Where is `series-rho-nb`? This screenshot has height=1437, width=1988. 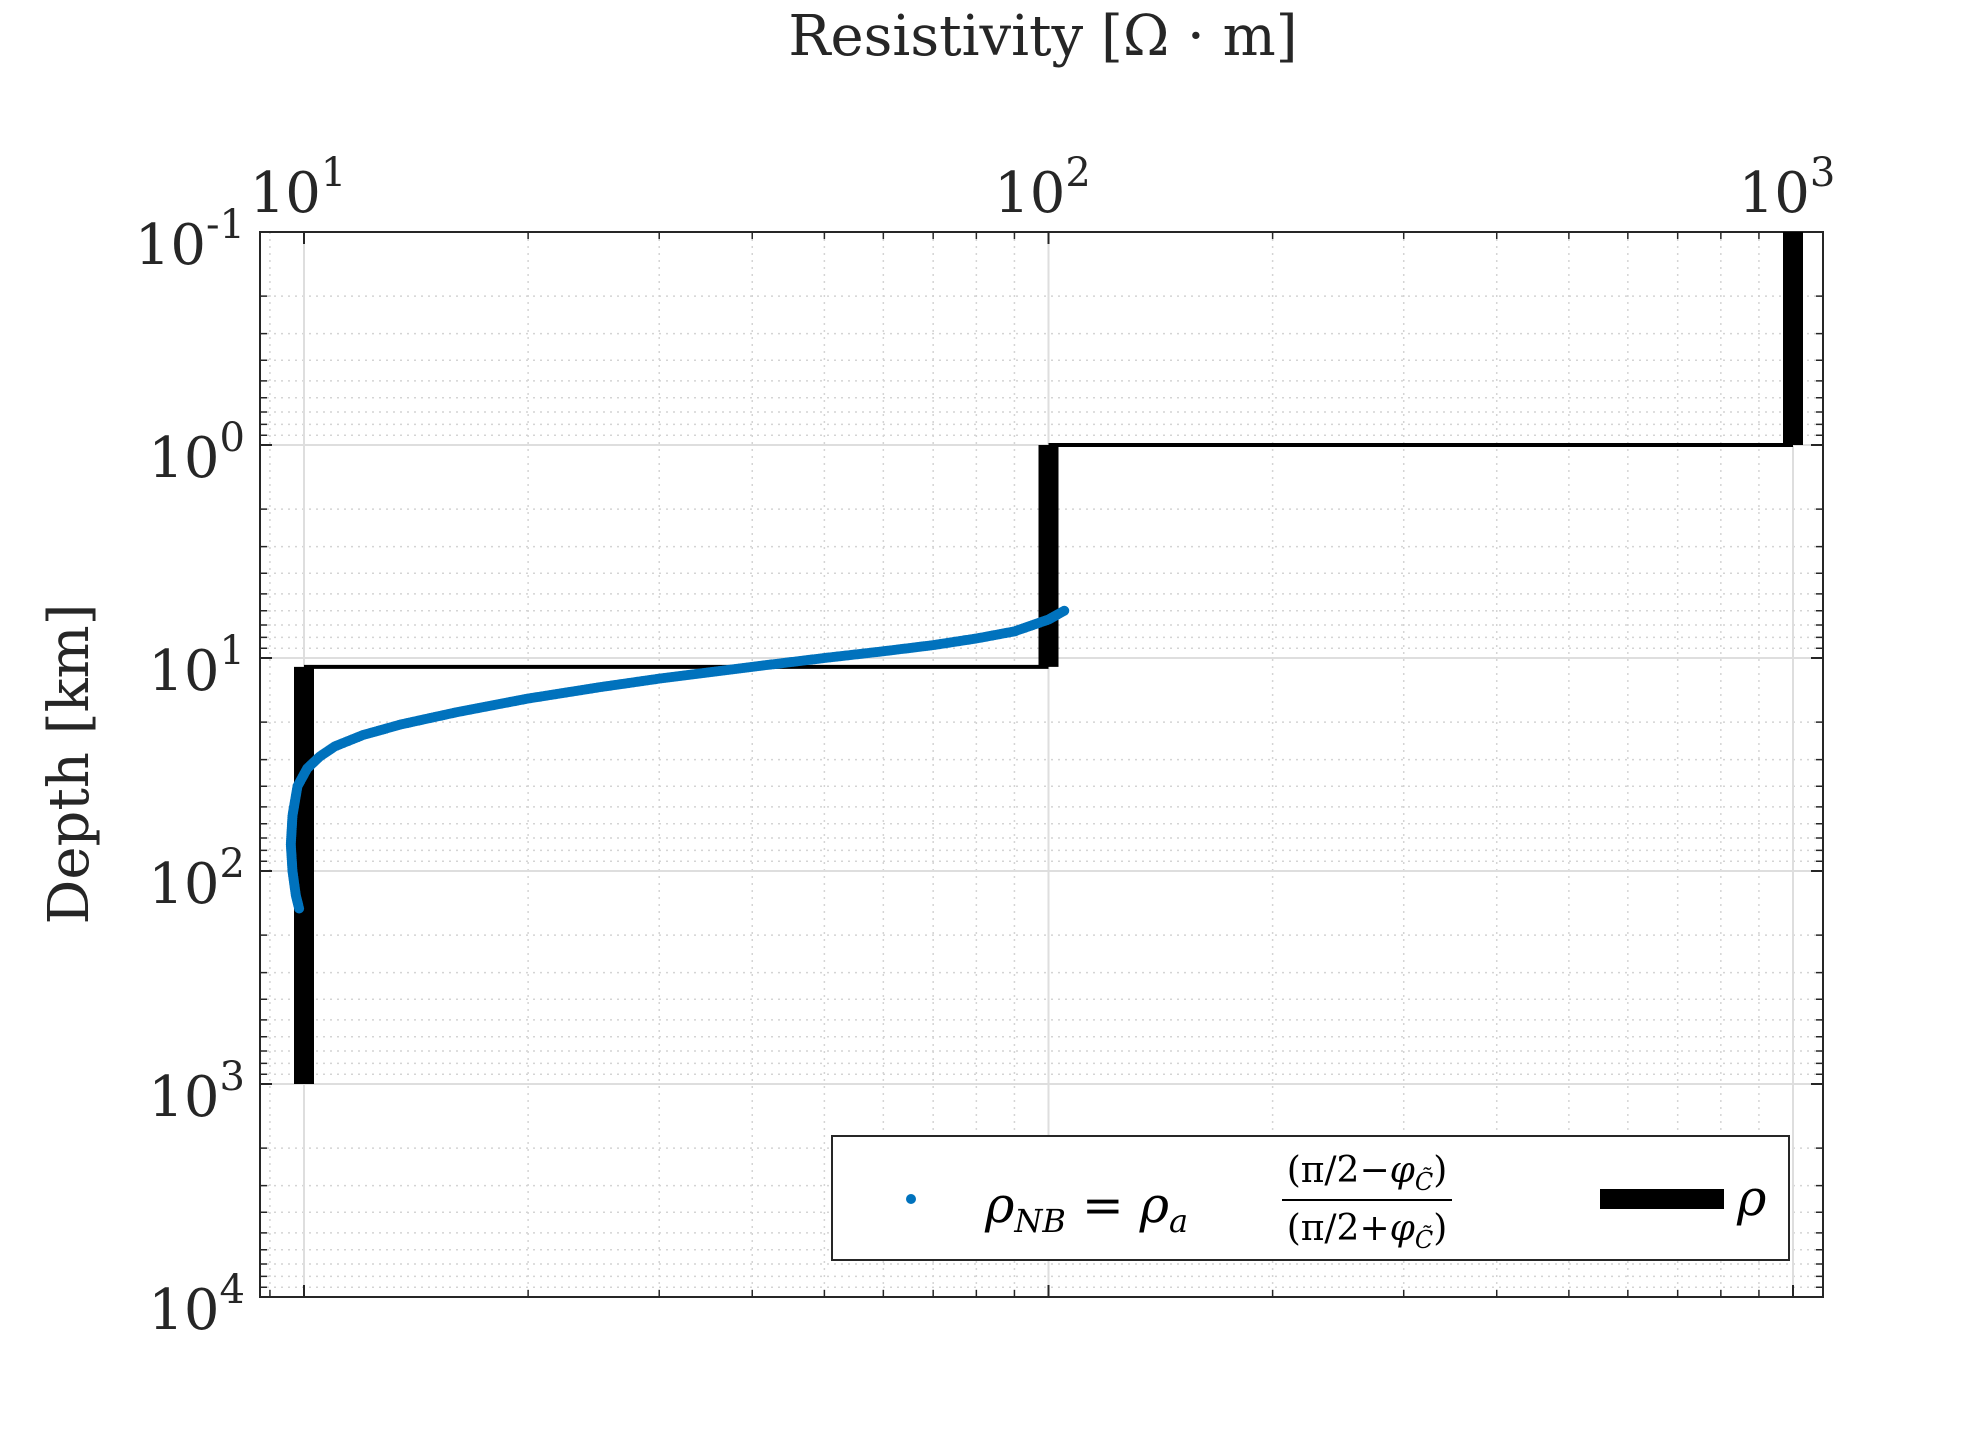 series-rho-nb is located at coordinates (677, 759).